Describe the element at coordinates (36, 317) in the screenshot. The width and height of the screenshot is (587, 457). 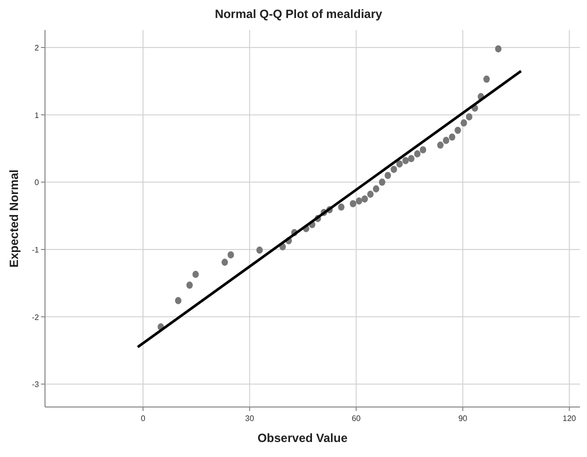
I see `y-tick-label: -2` at that location.